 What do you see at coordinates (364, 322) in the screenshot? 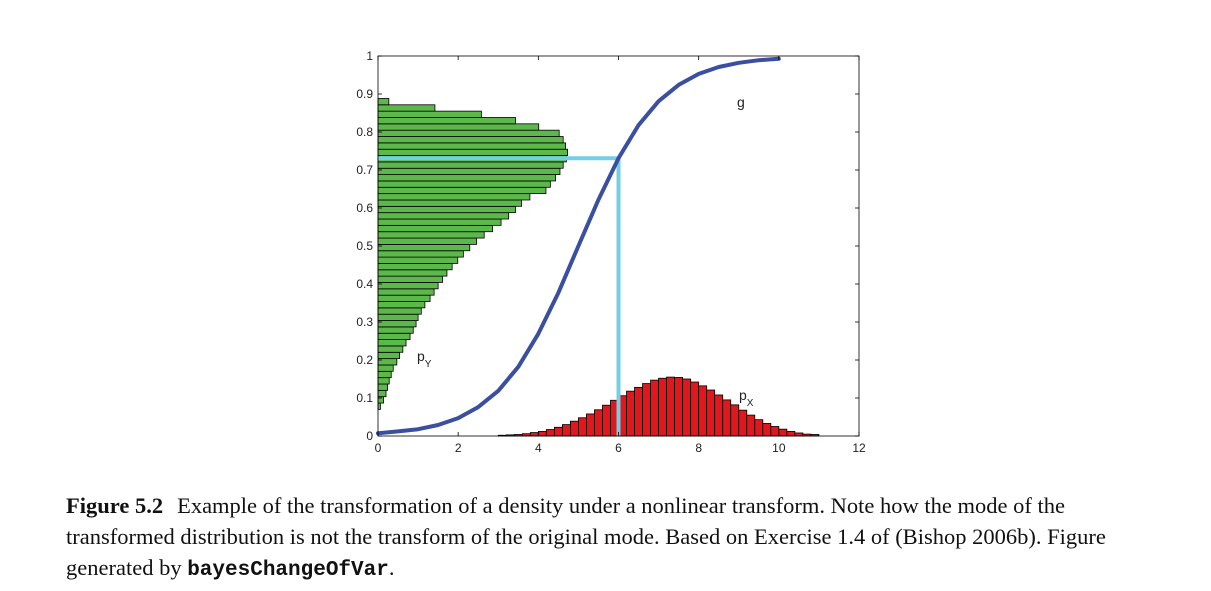
I see `y-tick-label: 0.3` at bounding box center [364, 322].